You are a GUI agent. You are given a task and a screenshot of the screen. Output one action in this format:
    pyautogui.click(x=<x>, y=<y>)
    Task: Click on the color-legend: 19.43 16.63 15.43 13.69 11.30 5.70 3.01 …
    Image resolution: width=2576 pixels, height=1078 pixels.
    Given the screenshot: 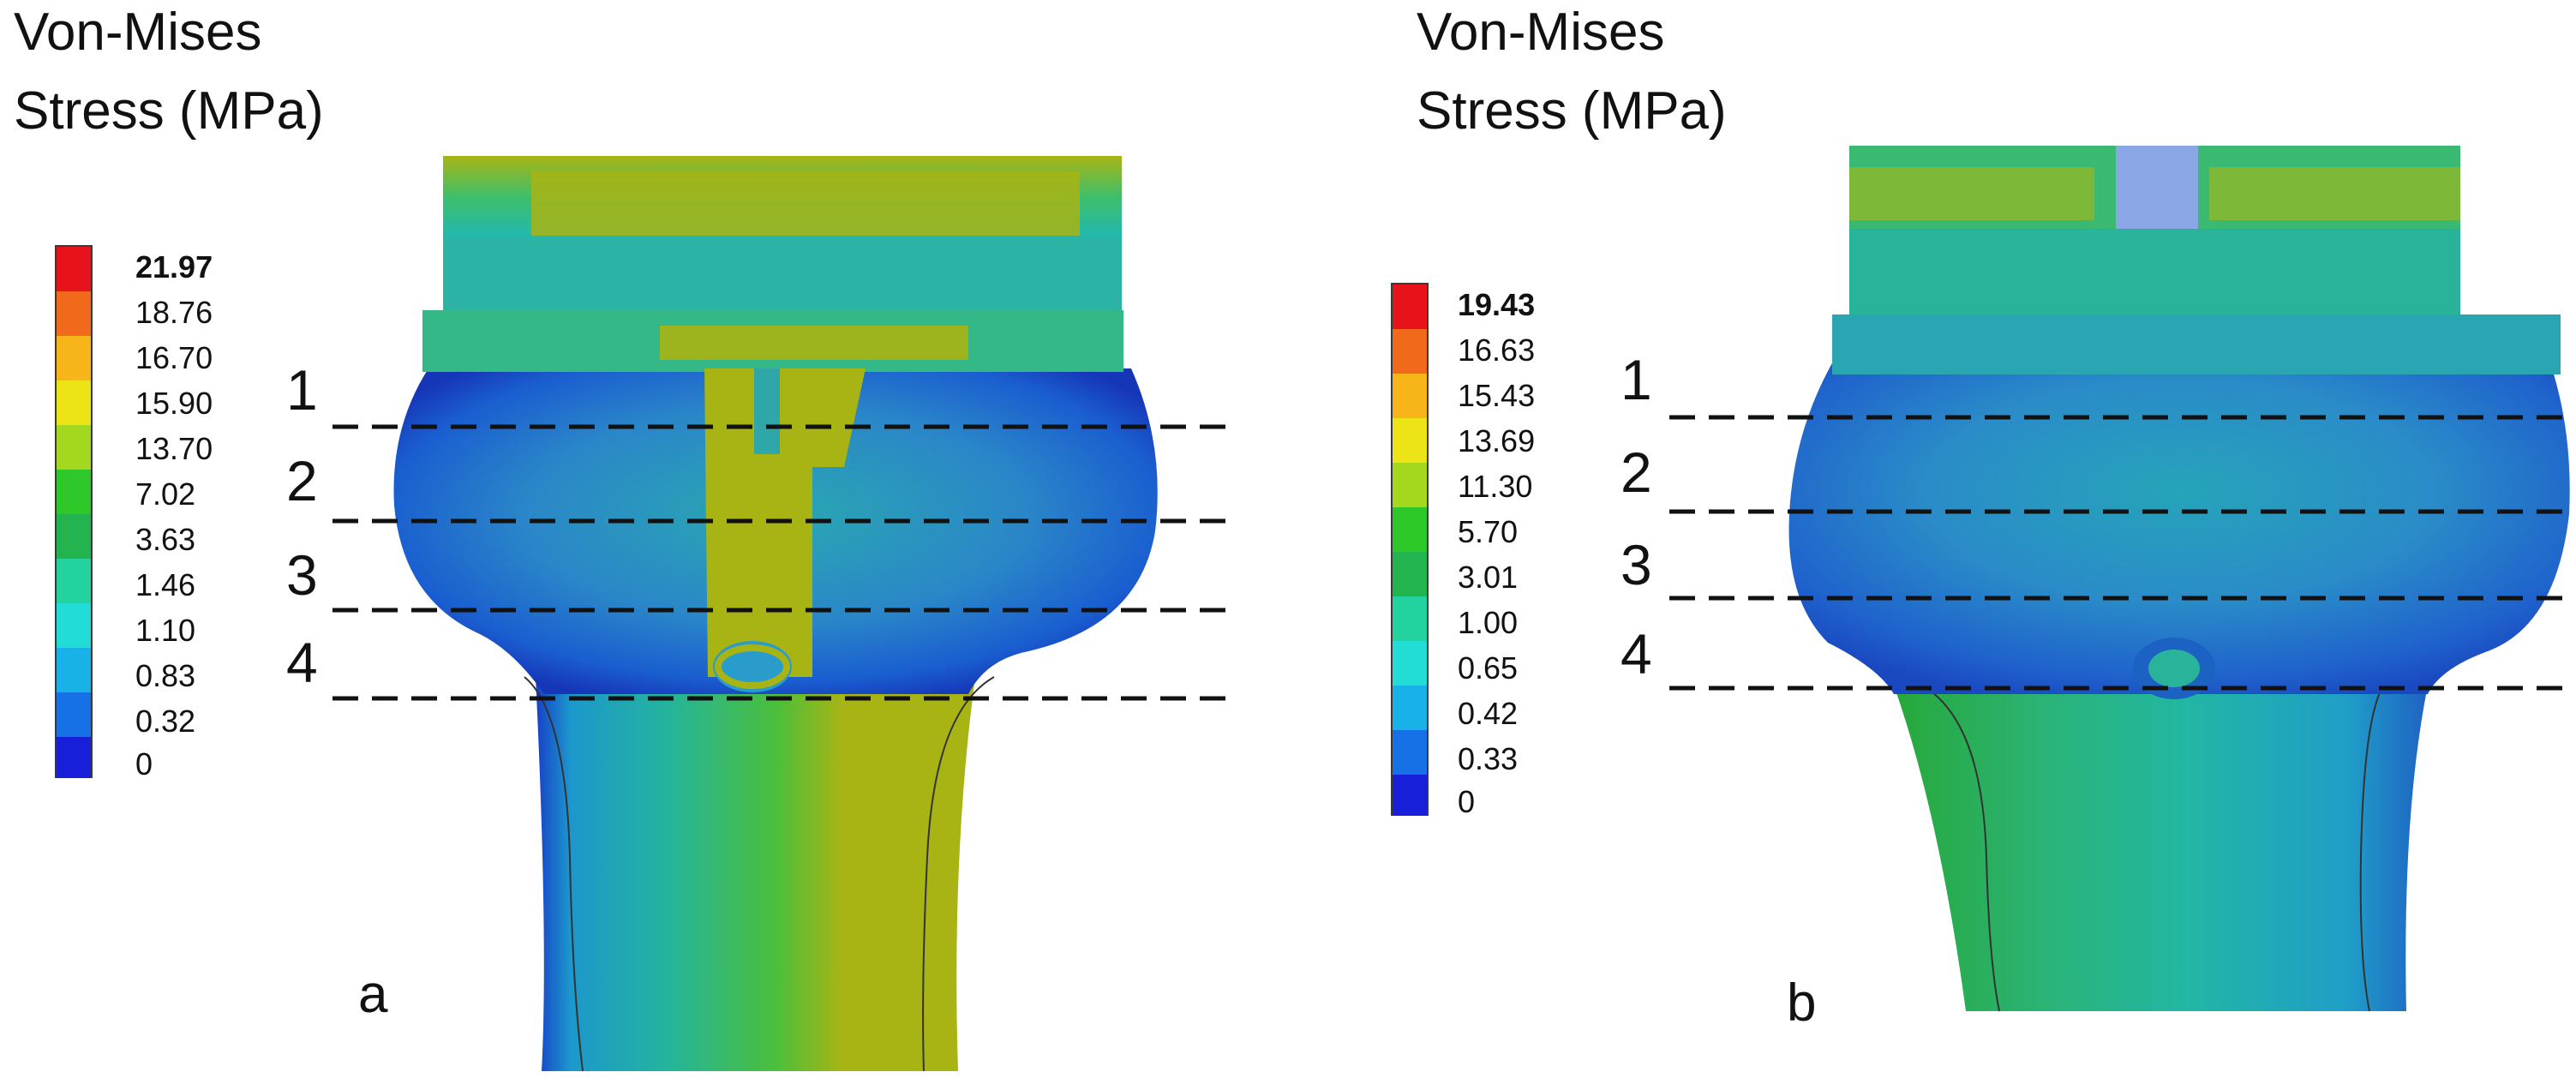 What is the action you would take?
    pyautogui.click(x=1494, y=550)
    